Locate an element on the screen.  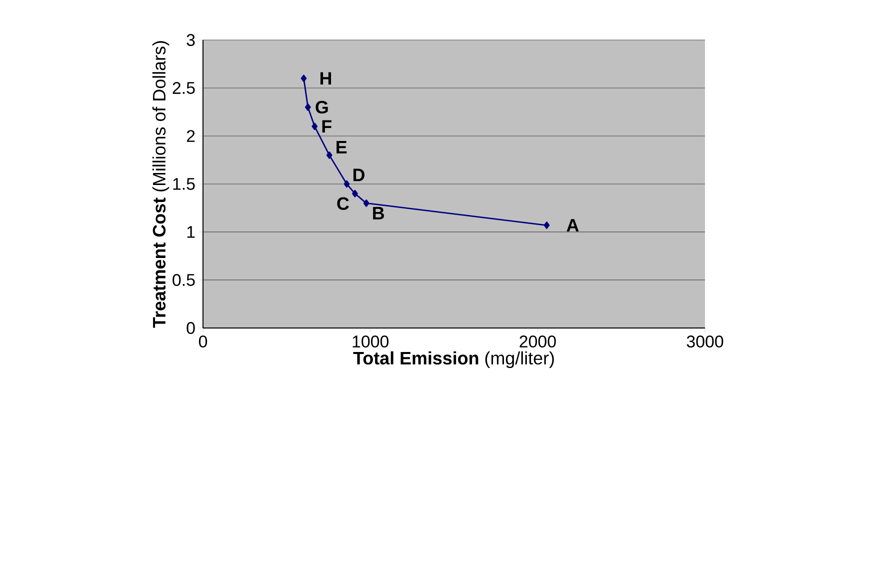
y-tick-label: 1 is located at coordinates (191, 232).